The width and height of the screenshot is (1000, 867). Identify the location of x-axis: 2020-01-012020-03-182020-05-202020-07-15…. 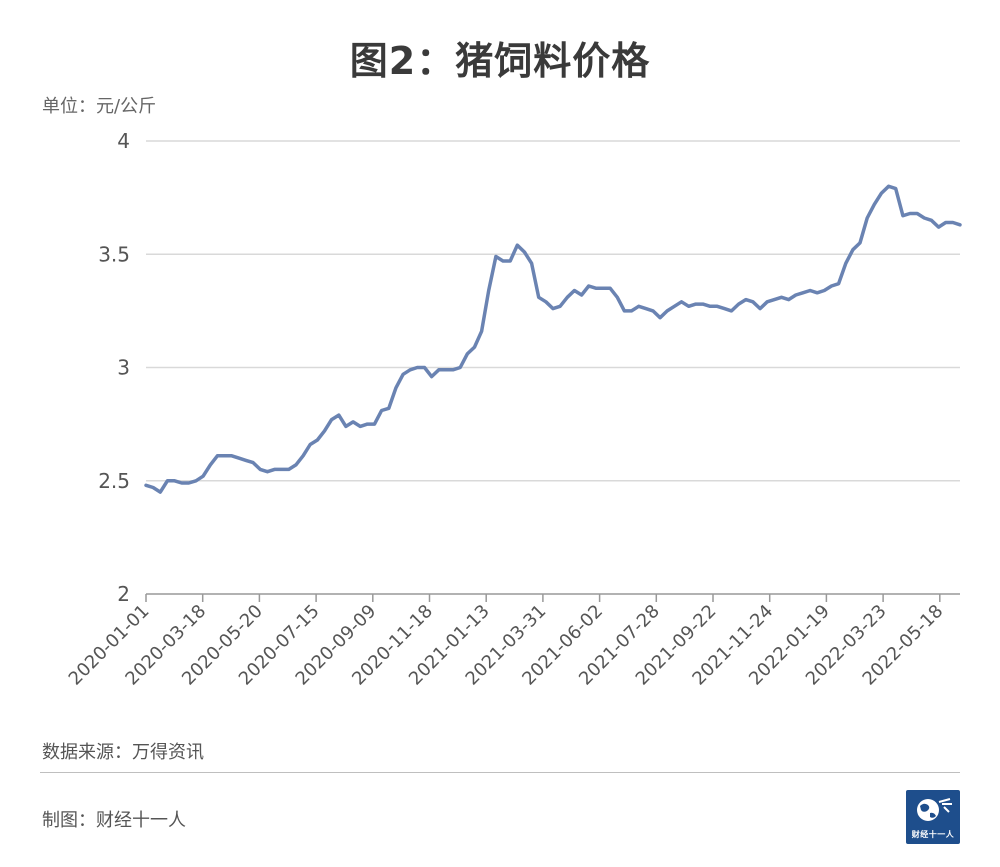
(512, 641).